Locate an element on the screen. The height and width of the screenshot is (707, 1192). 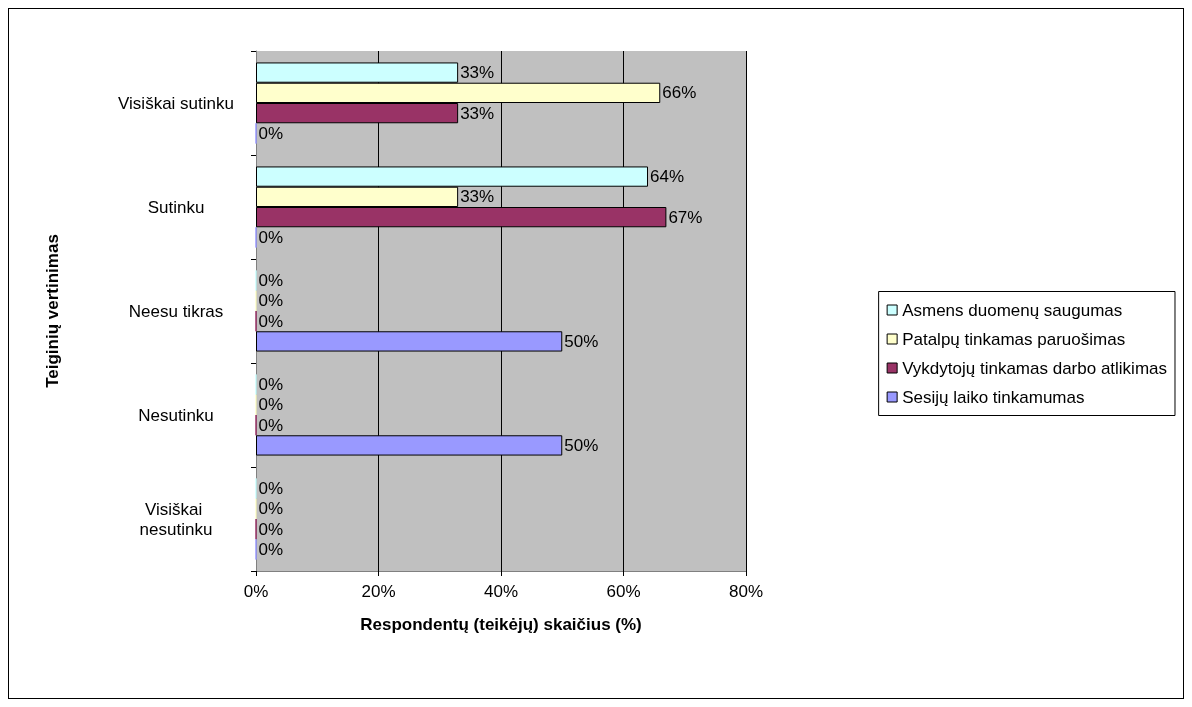
y-tick-label: Sutinku is located at coordinates (176, 207).